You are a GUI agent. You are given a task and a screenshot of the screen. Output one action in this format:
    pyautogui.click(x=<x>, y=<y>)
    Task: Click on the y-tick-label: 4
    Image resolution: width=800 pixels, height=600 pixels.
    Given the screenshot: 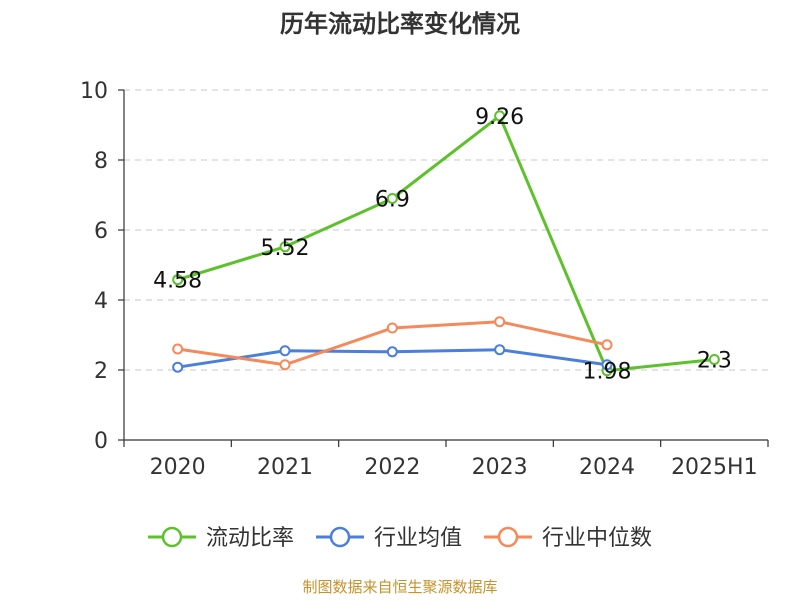 What is the action you would take?
    pyautogui.click(x=101, y=301)
    